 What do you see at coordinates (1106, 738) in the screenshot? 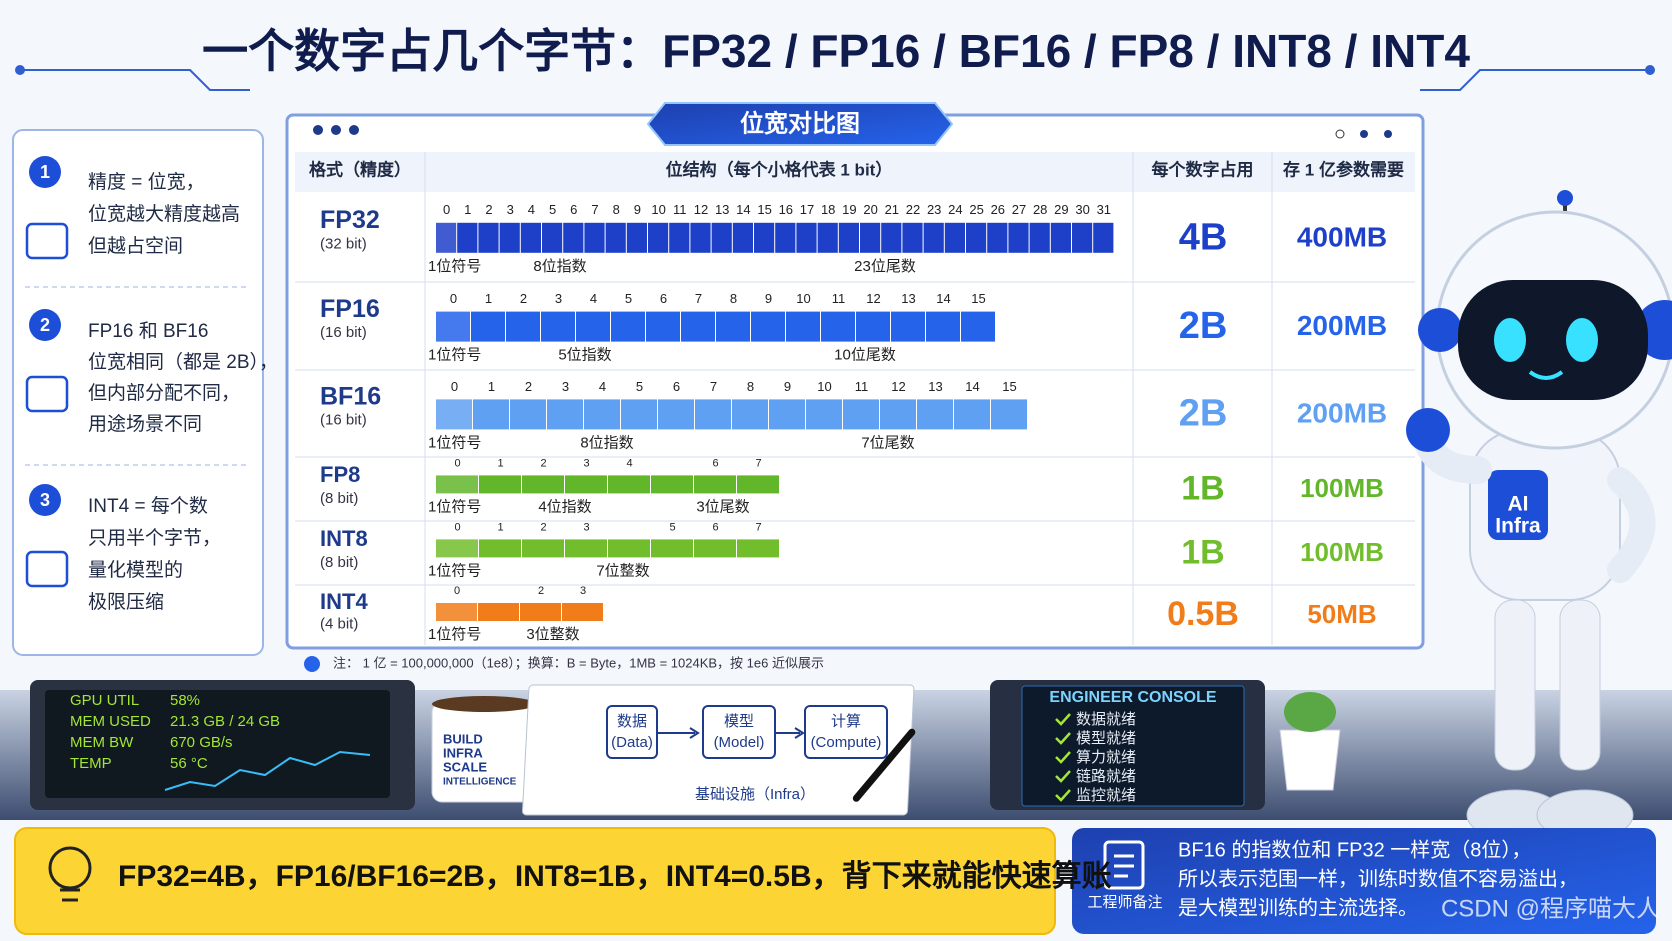
I see `console-item: 模型就绪` at bounding box center [1106, 738].